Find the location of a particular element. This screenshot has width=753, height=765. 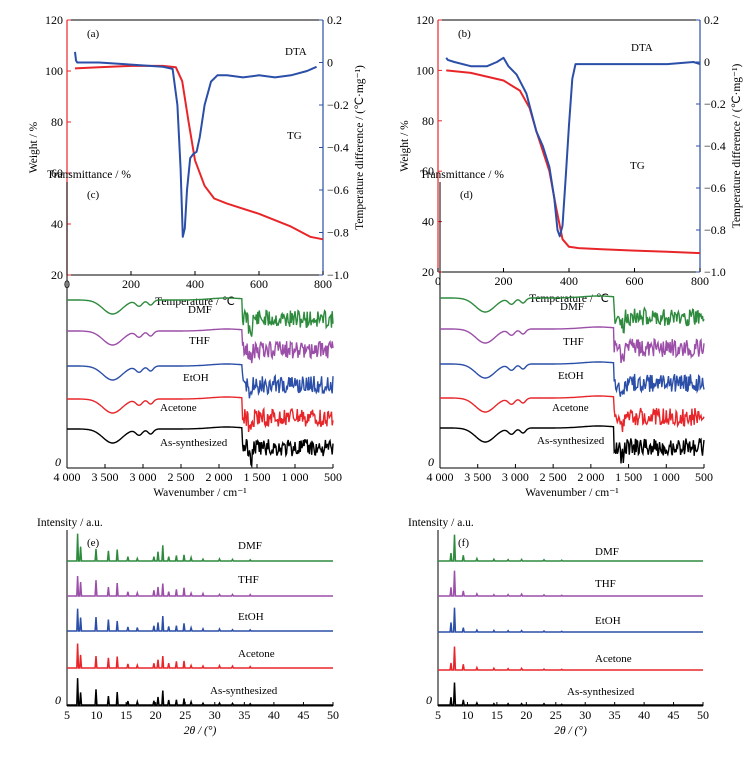

x-tick-label: 500 is located at coordinates (333, 477).